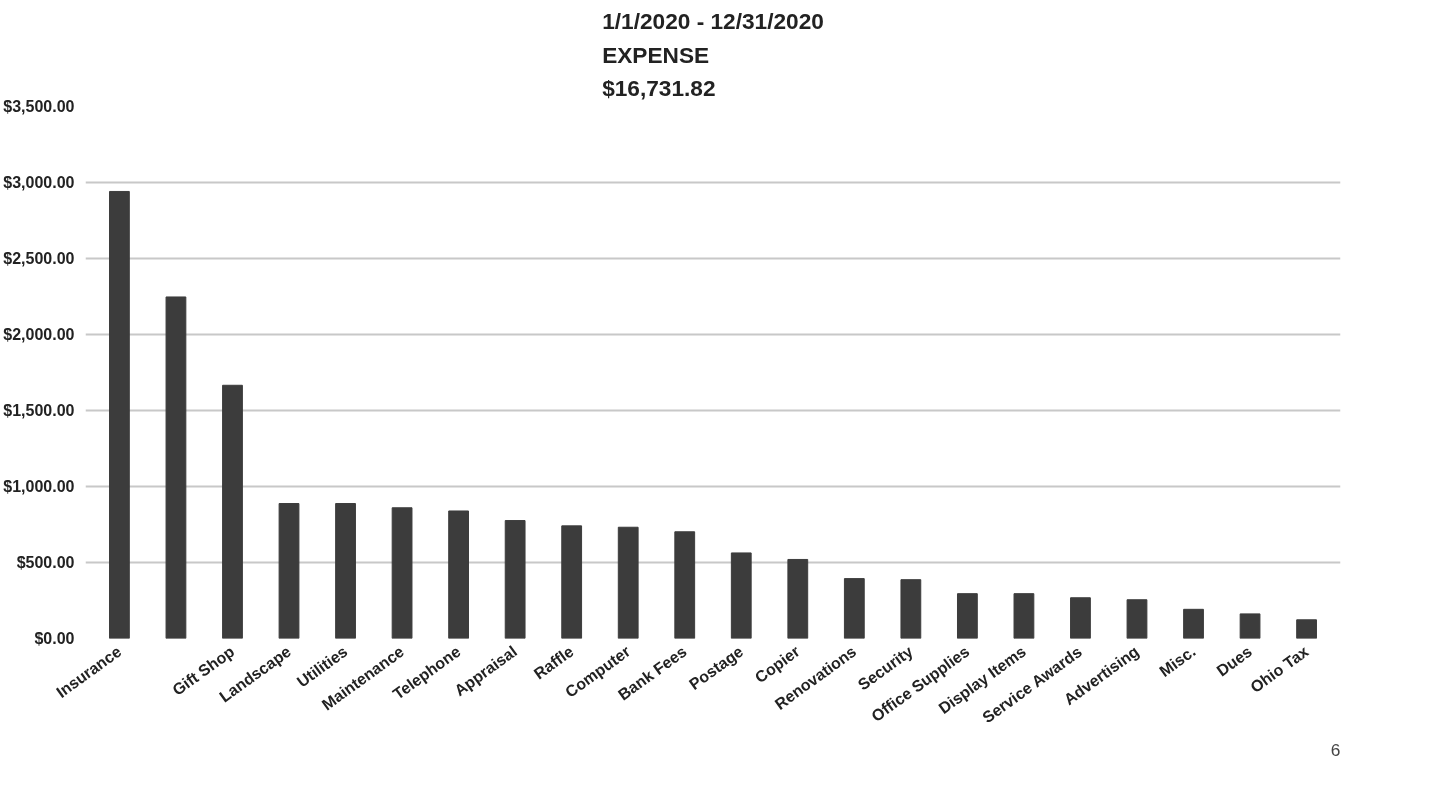 Image resolution: width=1441 pixels, height=799 pixels. What do you see at coordinates (39, 334) in the screenshot?
I see `y-tick-label: $2,000.00` at bounding box center [39, 334].